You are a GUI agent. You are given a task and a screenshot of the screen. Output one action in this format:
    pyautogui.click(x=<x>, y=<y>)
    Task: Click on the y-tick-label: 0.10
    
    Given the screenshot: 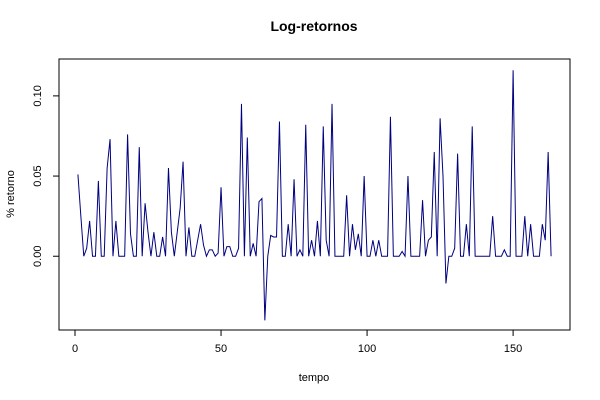 What is the action you would take?
    pyautogui.click(x=38, y=95)
    